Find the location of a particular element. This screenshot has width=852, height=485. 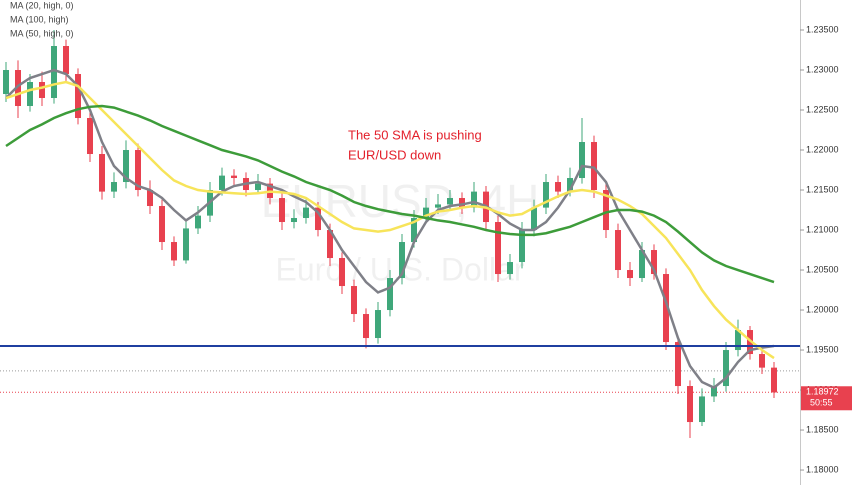

countdown: 50:55 is located at coordinates (821, 403).